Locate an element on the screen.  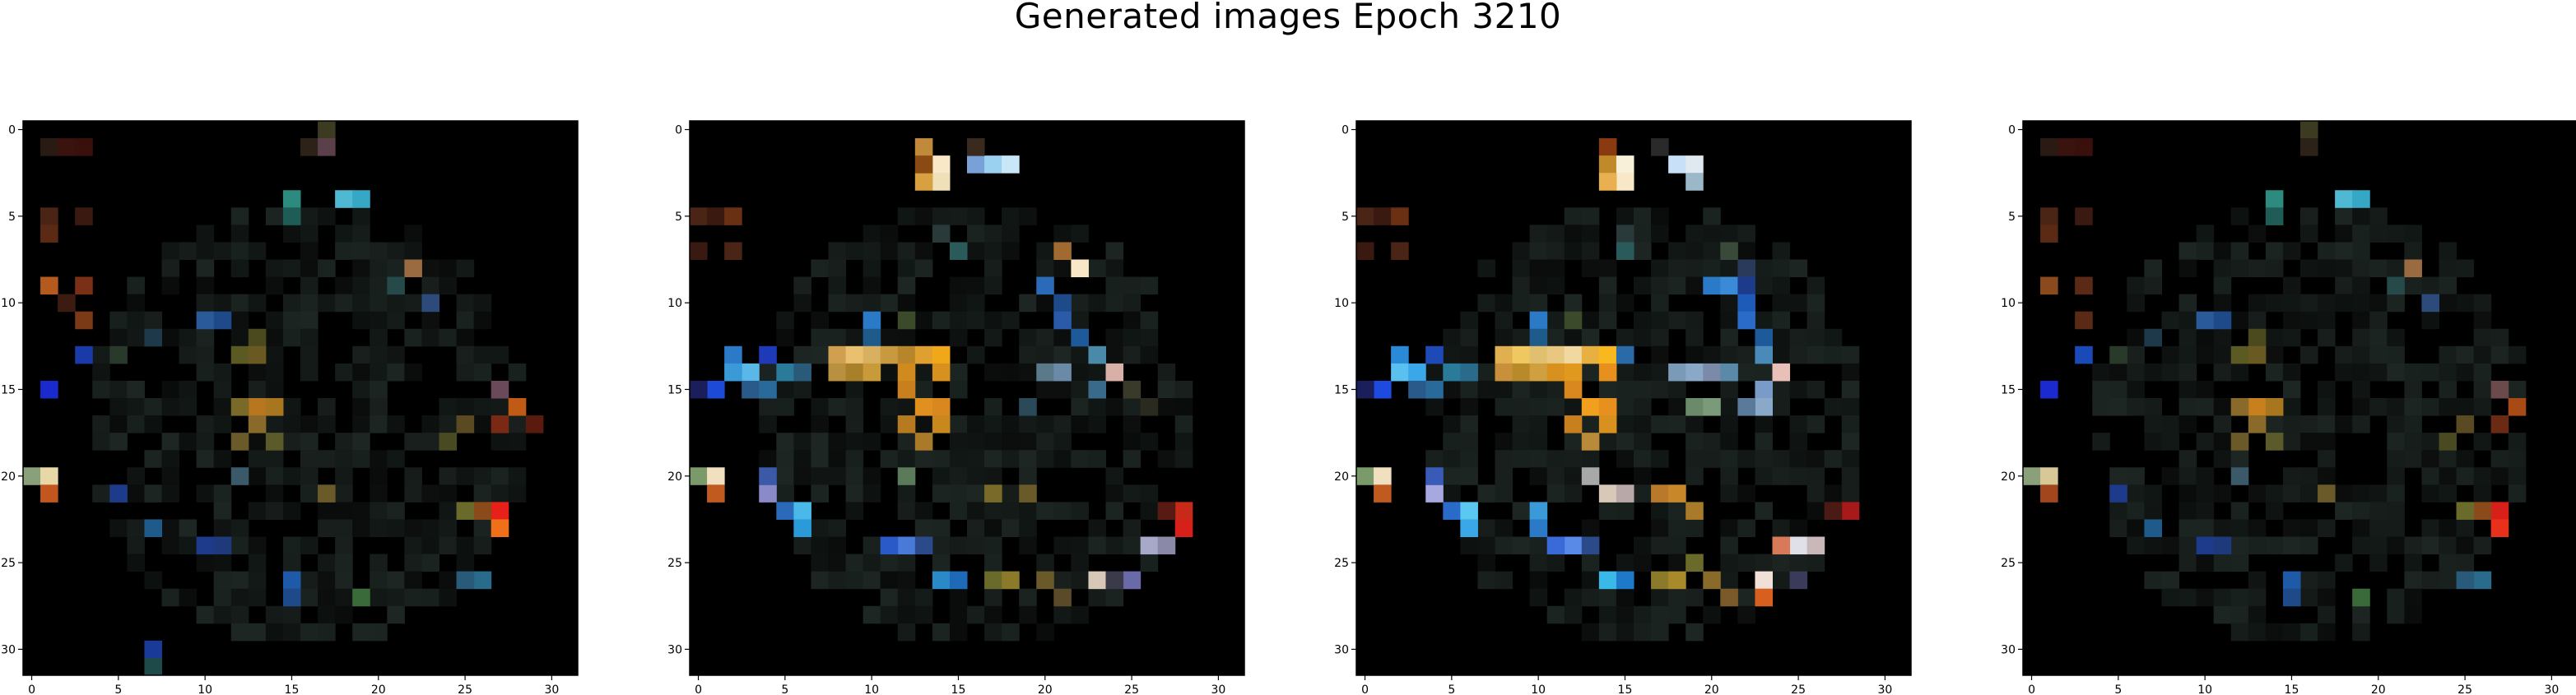
y-tick-label: 15 is located at coordinates (8, 389).